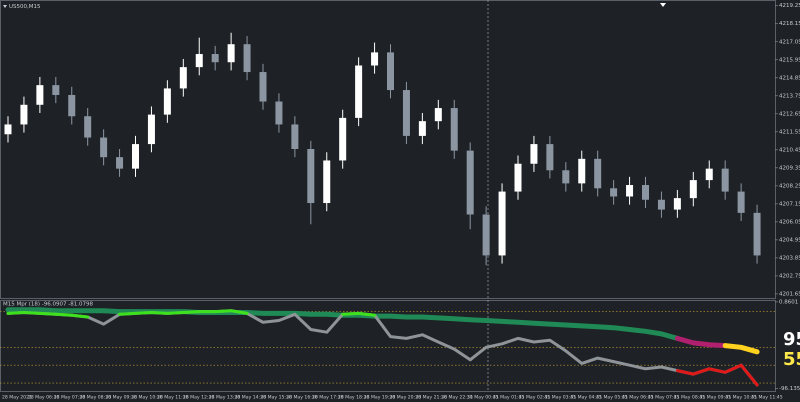  I want to click on time-label: 31 May 10:45, so click(741, 398).